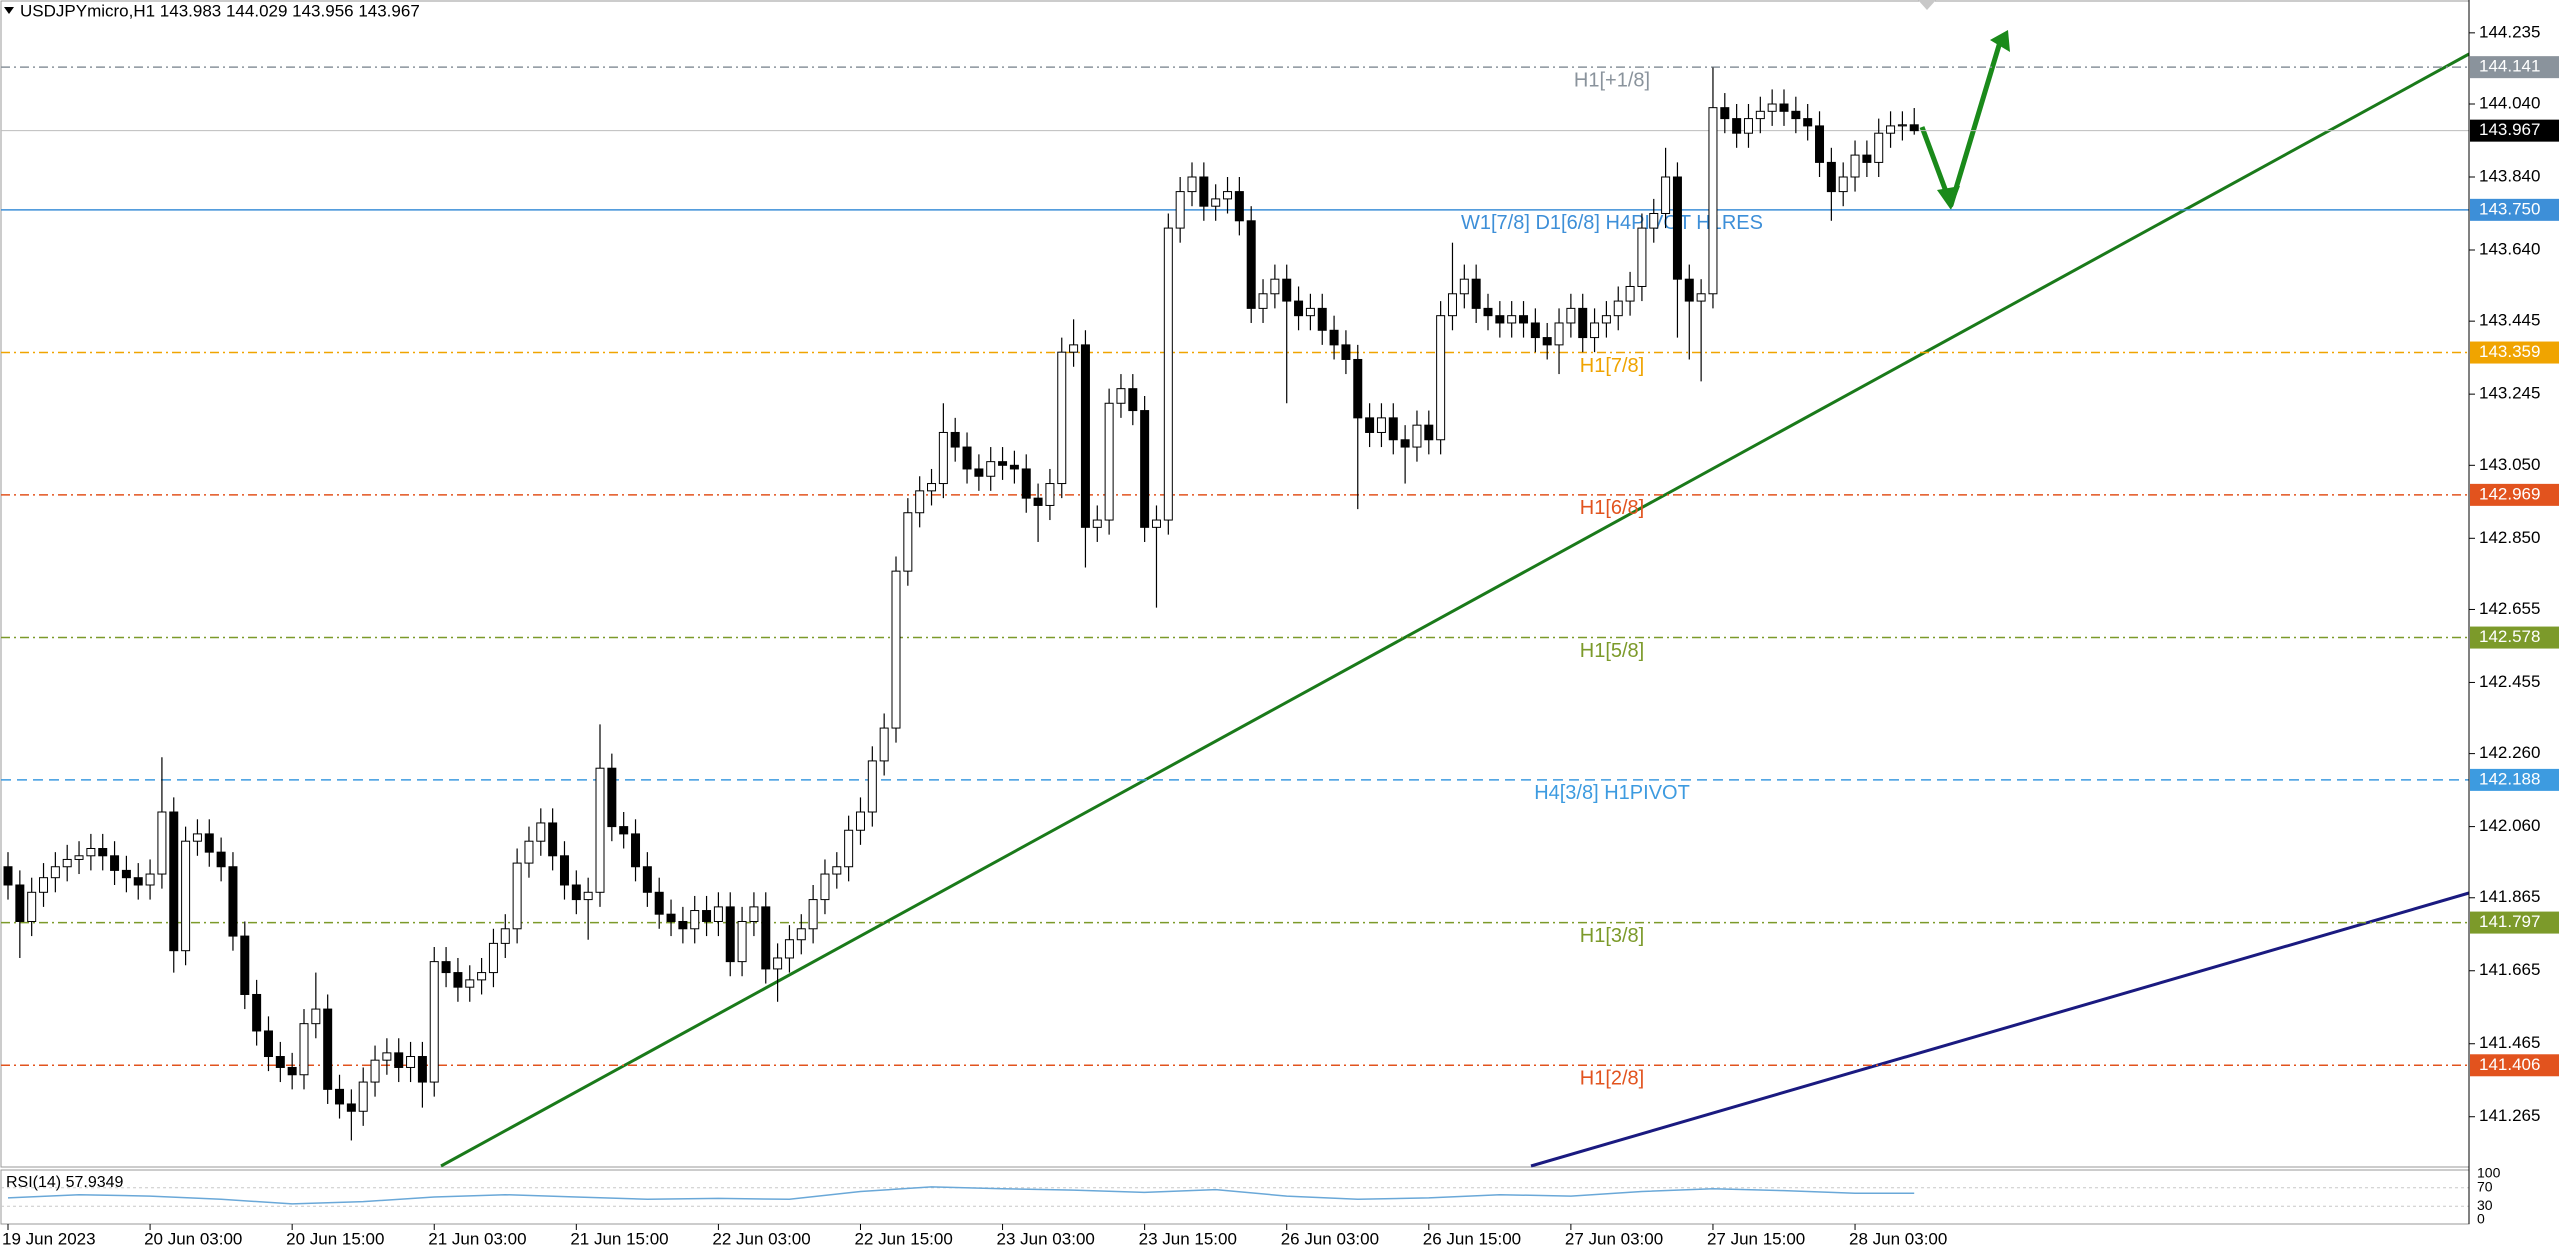 This screenshot has width=2560, height=1251. Describe the element at coordinates (193, 1238) in the screenshot. I see `x-tick-label: 20 Jun 03:00` at that location.